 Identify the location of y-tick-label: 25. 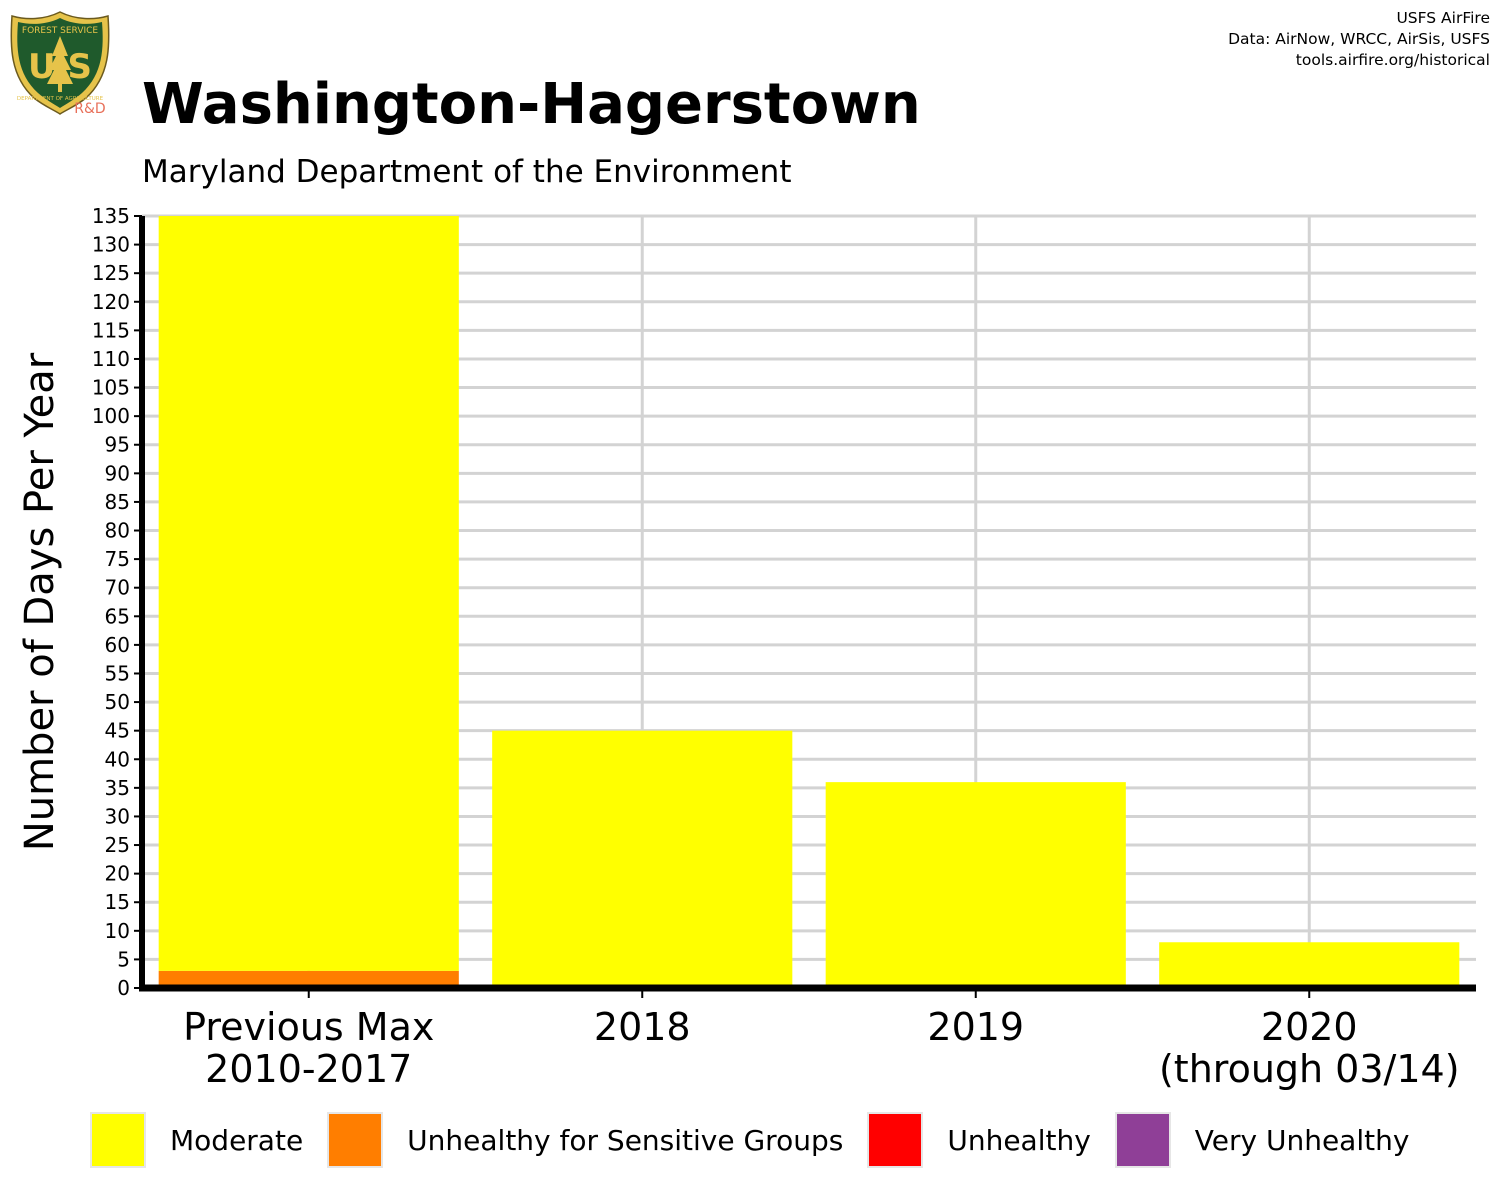
(117, 845).